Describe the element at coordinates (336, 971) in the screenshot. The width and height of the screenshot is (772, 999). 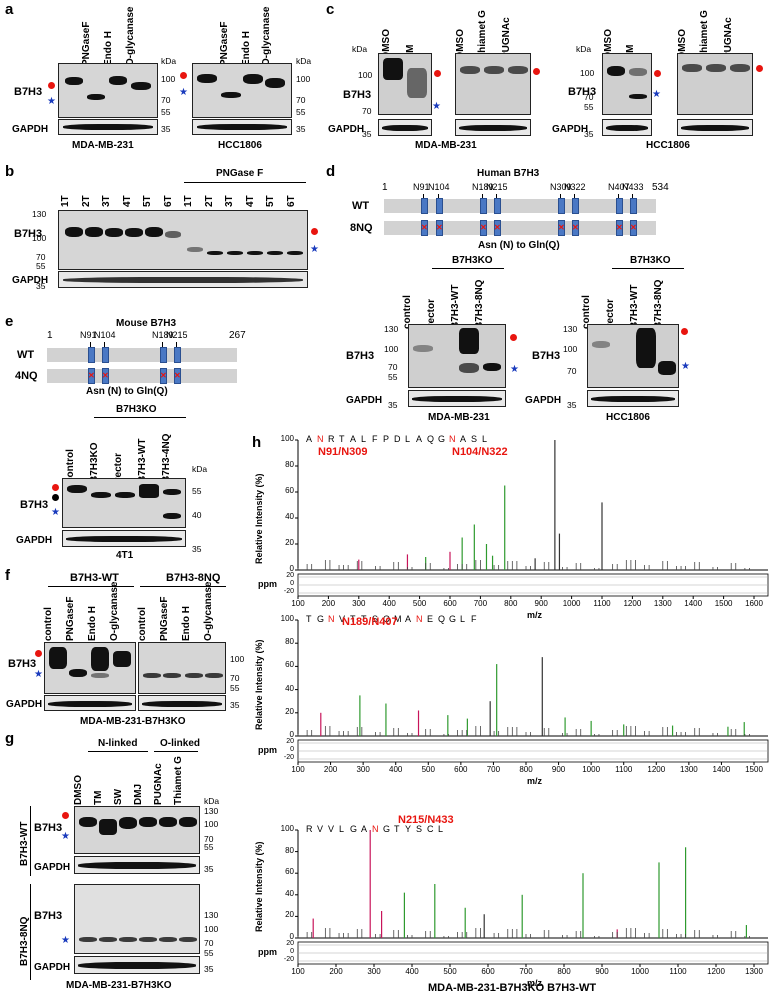
I see `x-tick-label: 200` at that location.